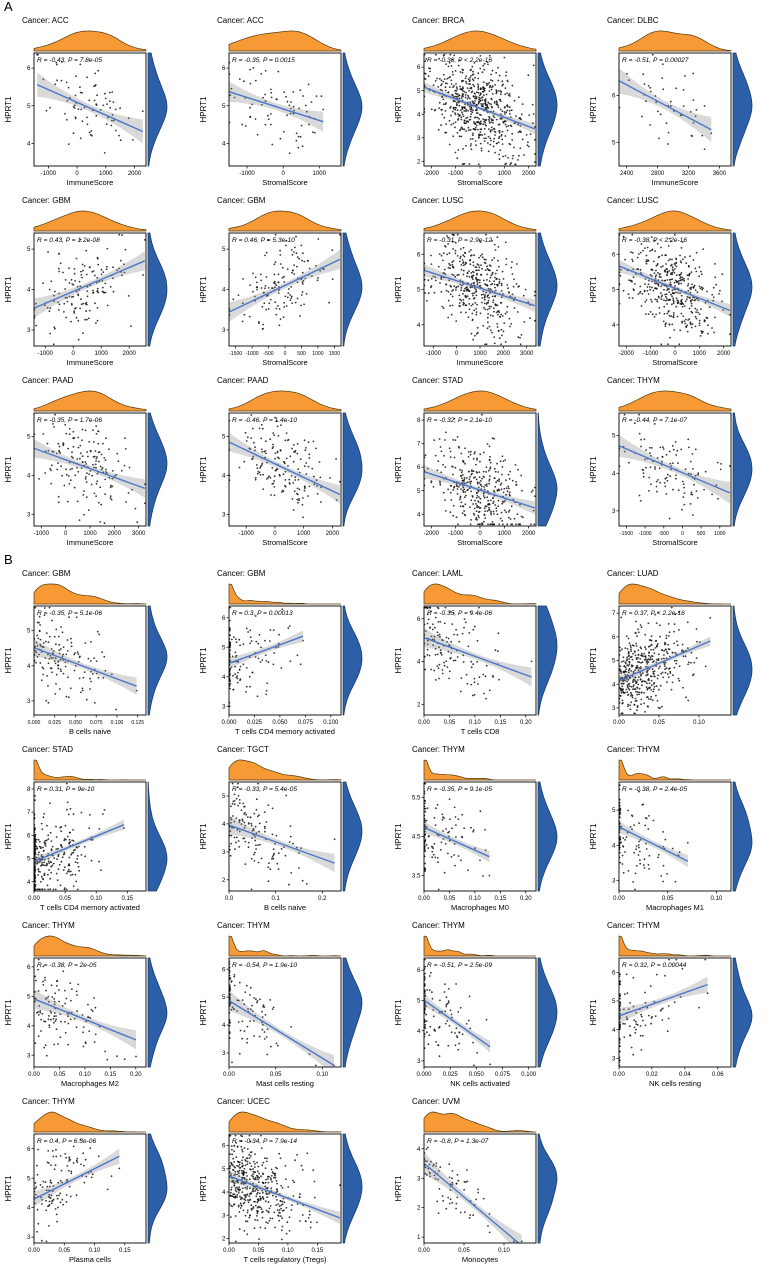 This screenshot has width=780, height=1271. What do you see at coordinates (136, 1075) in the screenshot?
I see `x-tick-label: 0.20` at bounding box center [136, 1075].